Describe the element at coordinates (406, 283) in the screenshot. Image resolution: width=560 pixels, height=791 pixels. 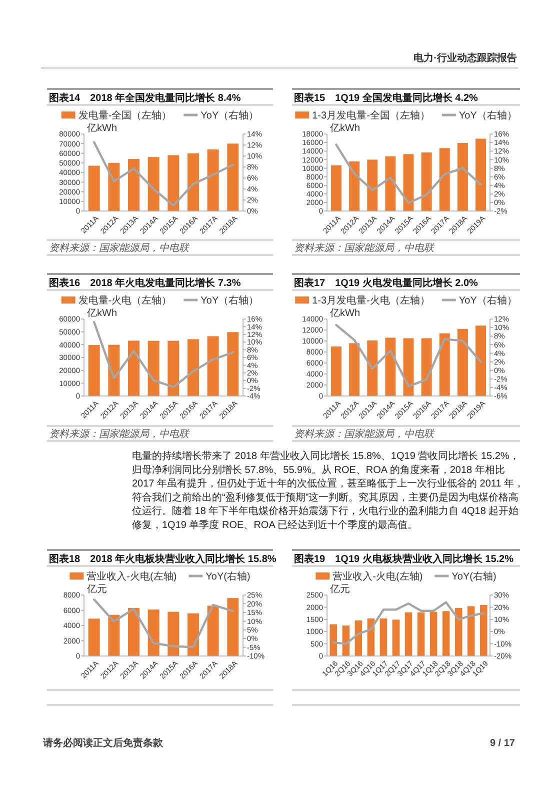
I see `chart-subtitle: 1Q19 火电发电量同比增长 2.0%` at that location.